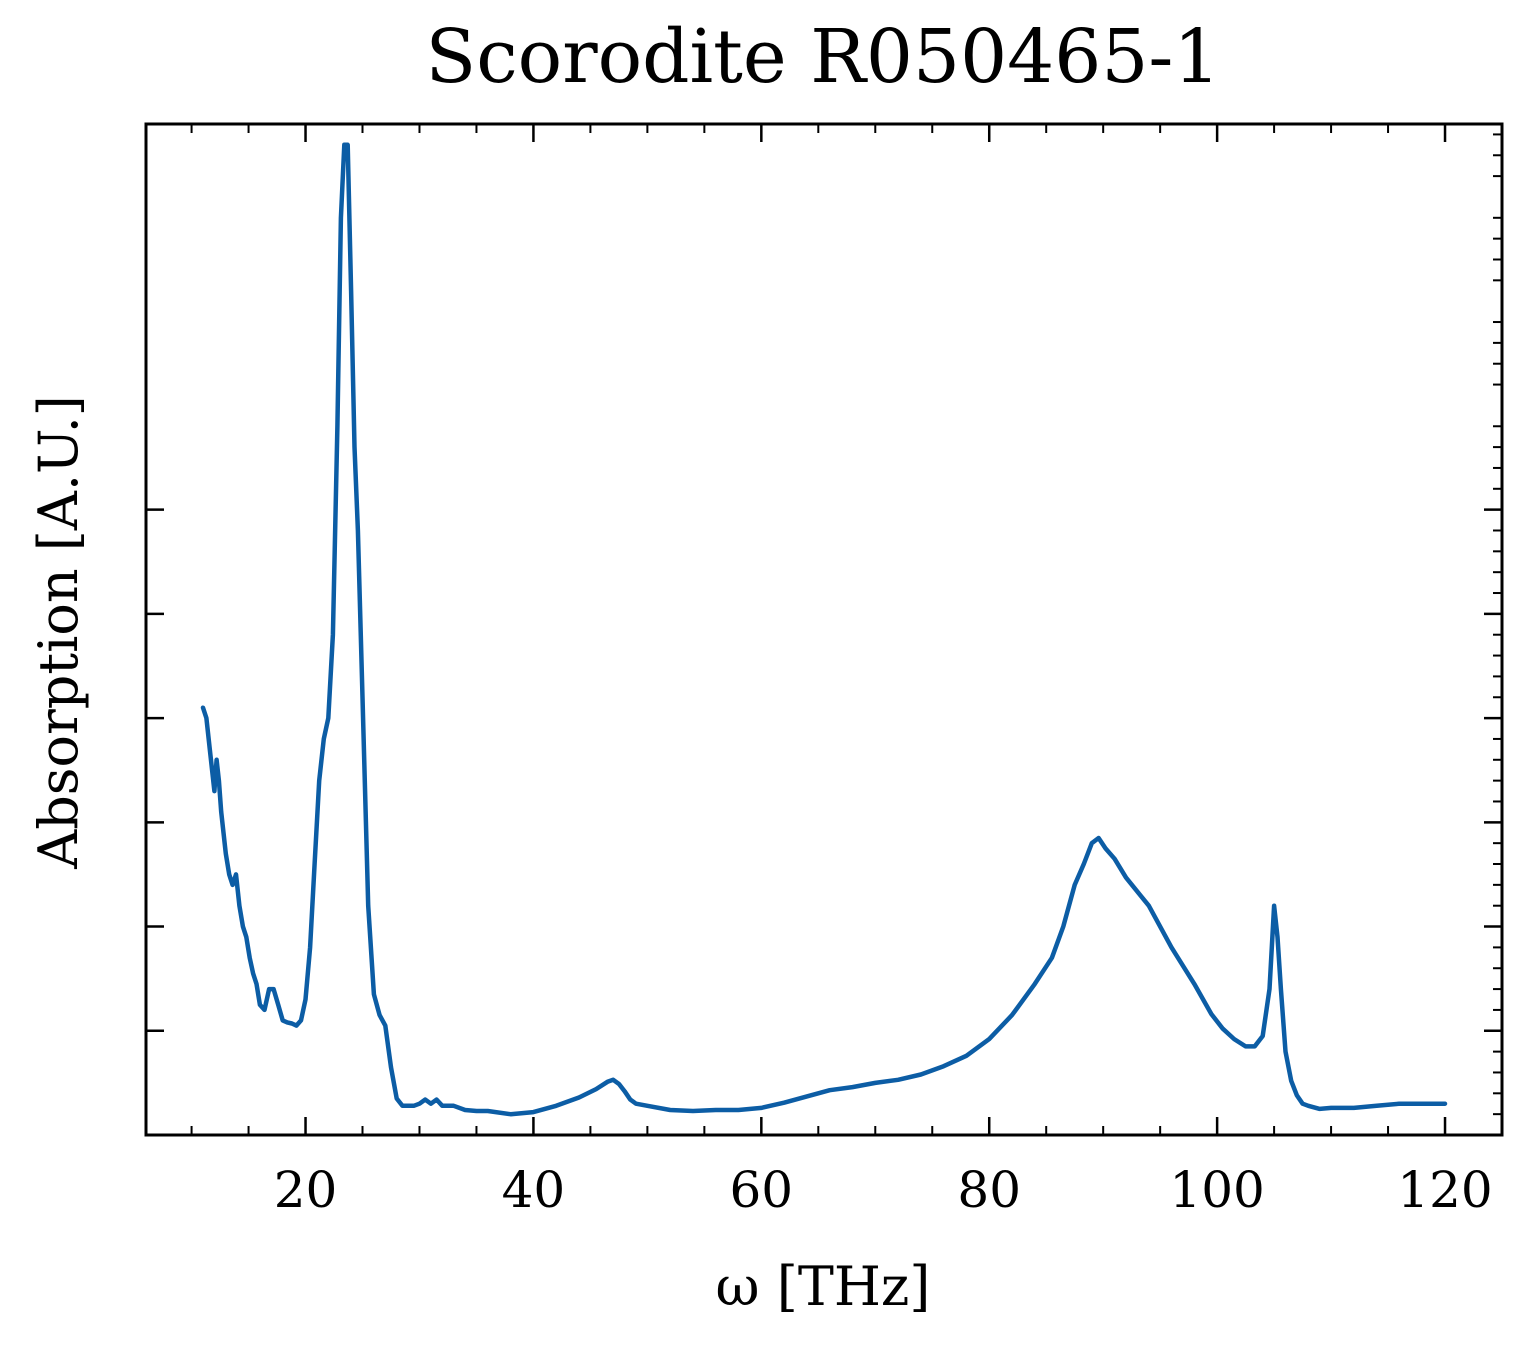 The image size is (1527, 1345). I want to click on x-tick-label: 100, so click(1216, 1190).